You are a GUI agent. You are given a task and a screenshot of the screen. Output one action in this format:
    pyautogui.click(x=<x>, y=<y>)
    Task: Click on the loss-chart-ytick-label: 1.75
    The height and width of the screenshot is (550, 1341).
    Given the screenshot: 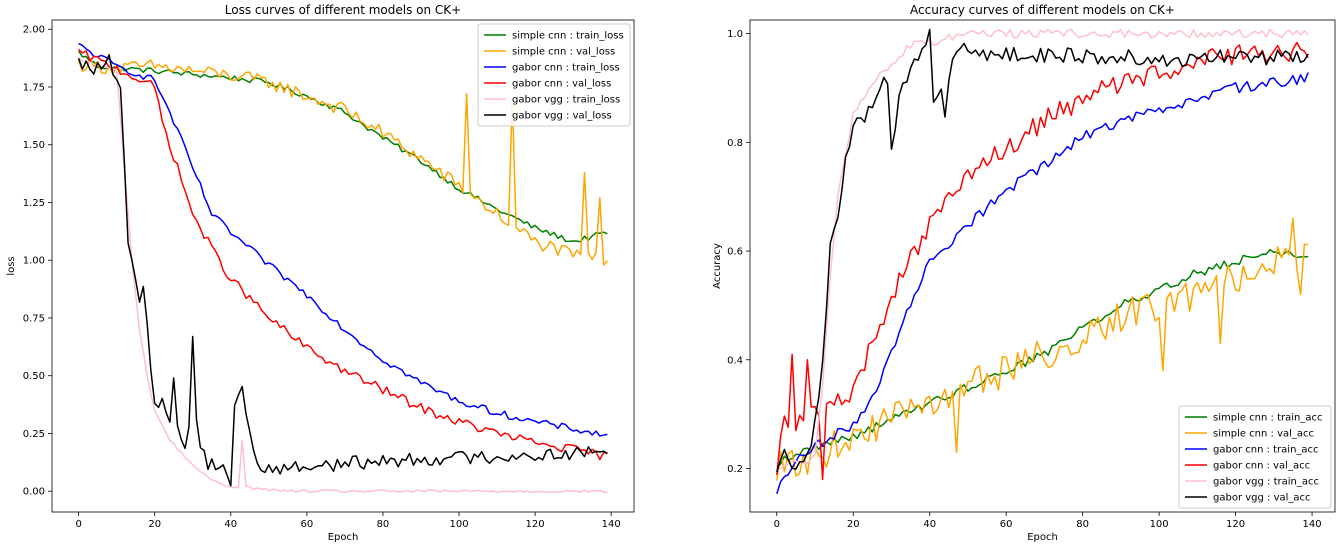 What is the action you would take?
    pyautogui.click(x=34, y=87)
    